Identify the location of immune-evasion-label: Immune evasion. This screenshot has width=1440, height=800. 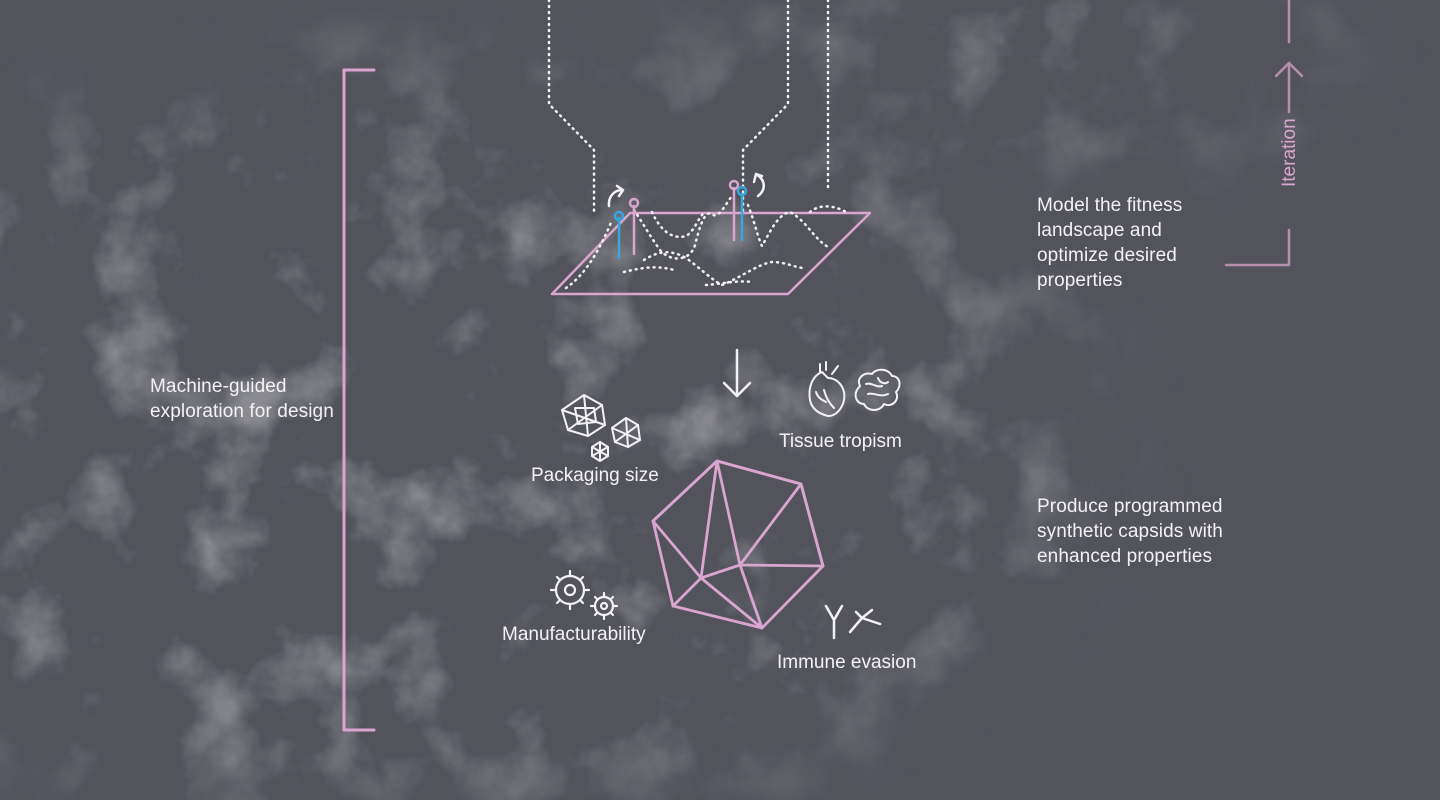
(847, 662).